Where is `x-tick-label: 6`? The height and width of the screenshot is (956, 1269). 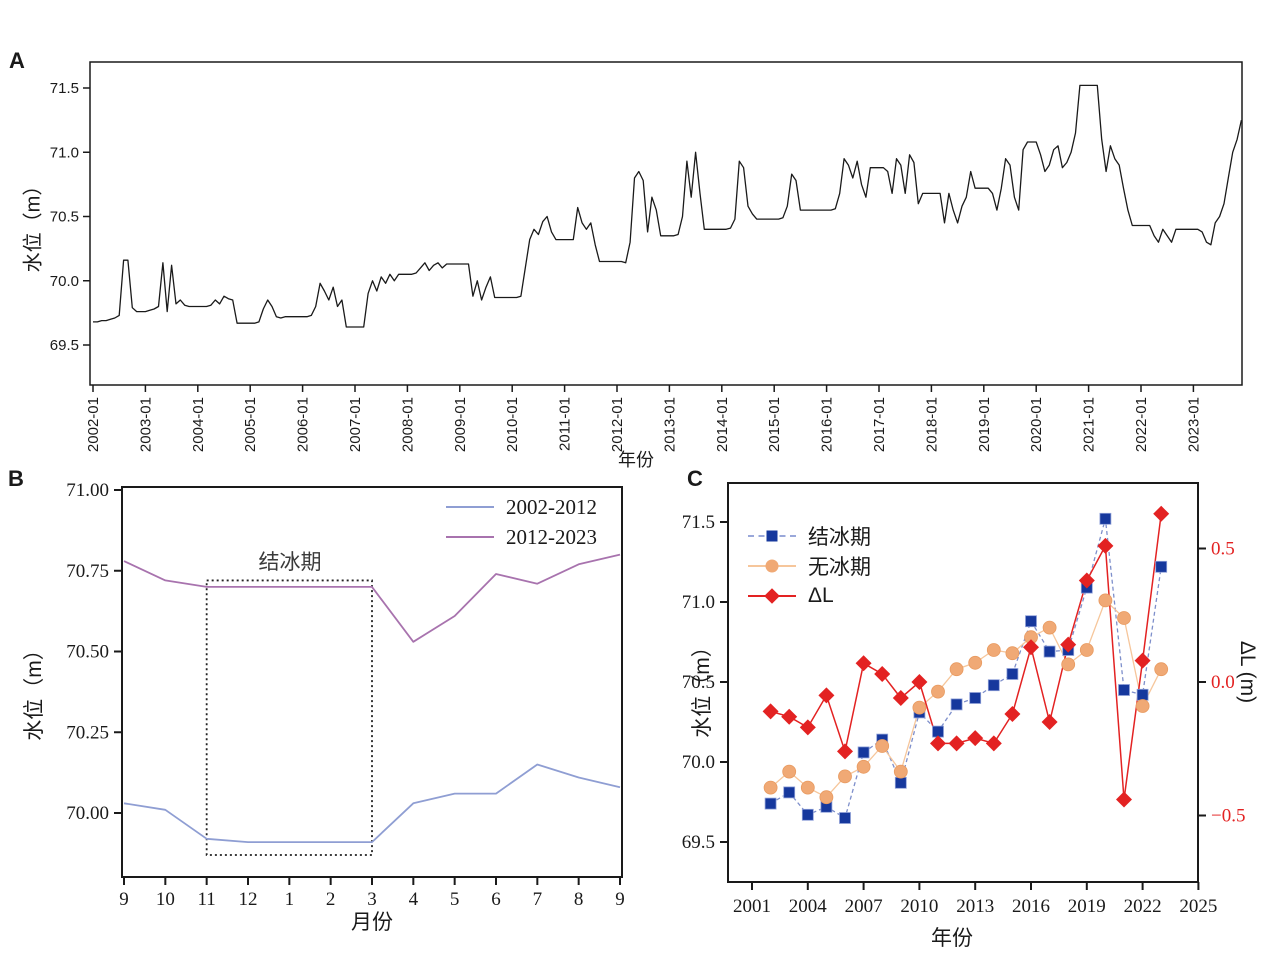
x-tick-label: 6 is located at coordinates (496, 899).